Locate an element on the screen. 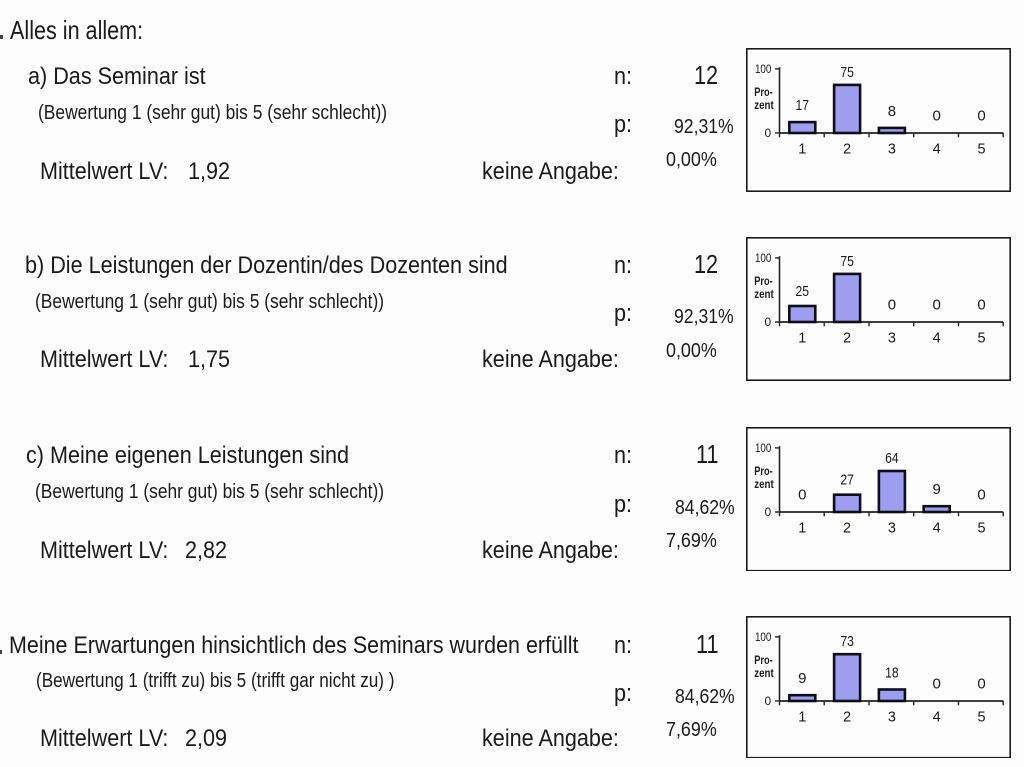 This screenshot has height=767, width=1024. svg-text: 64 is located at coordinates (892, 458).